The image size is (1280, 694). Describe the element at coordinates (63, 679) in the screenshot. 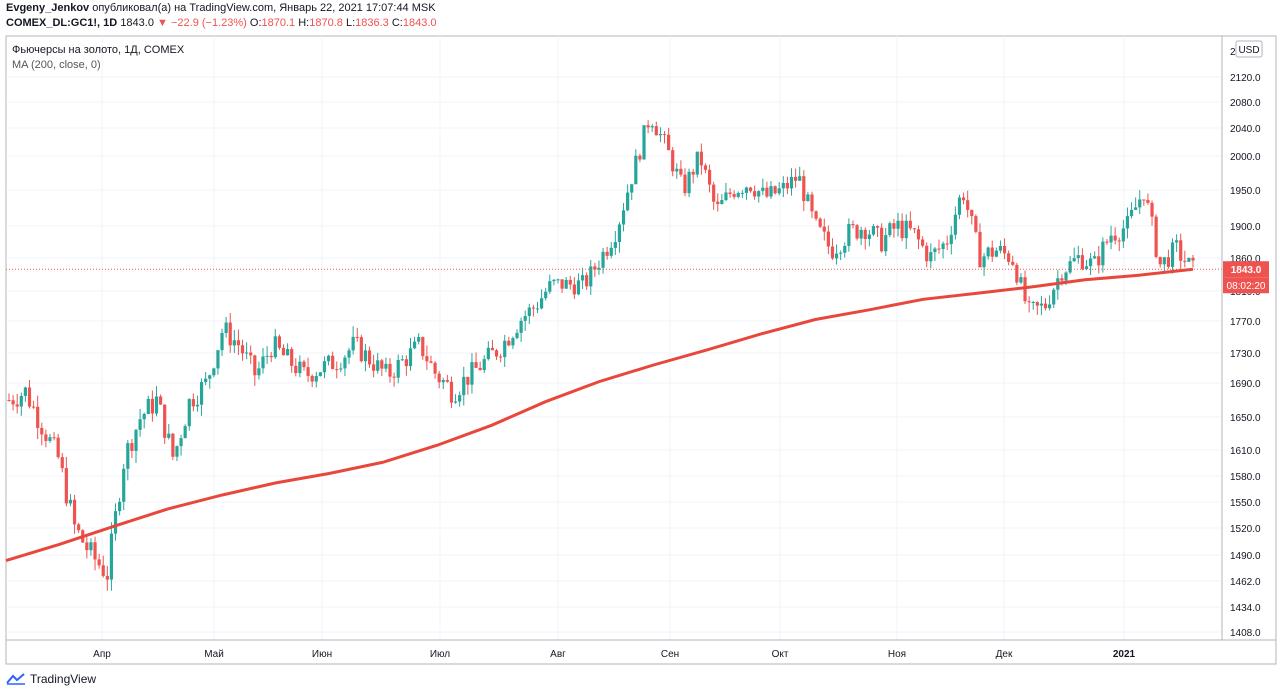

I see `brand-name: TradingView` at that location.